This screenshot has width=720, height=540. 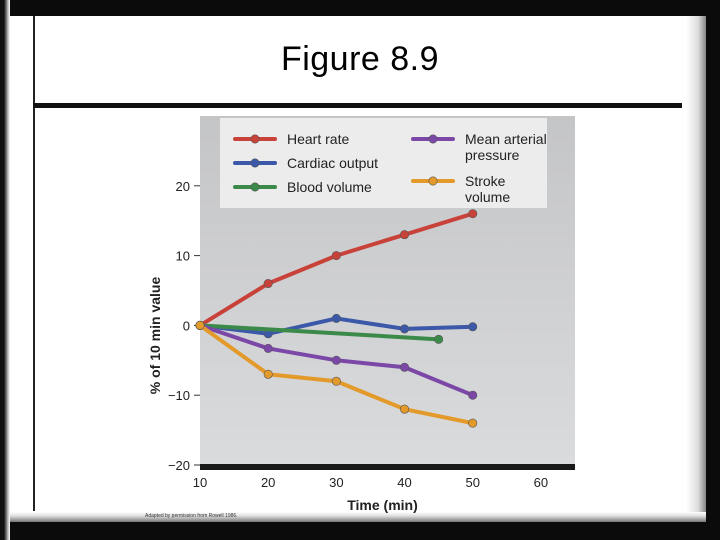 I want to click on x-axis-label: Time (min), so click(x=382, y=505).